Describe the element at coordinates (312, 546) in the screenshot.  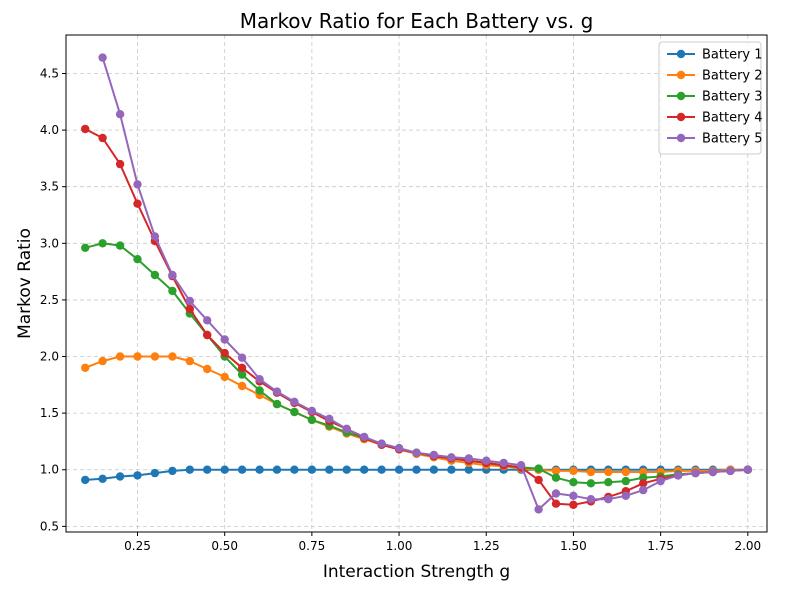
I see `x-tick-label: 0.75` at that location.